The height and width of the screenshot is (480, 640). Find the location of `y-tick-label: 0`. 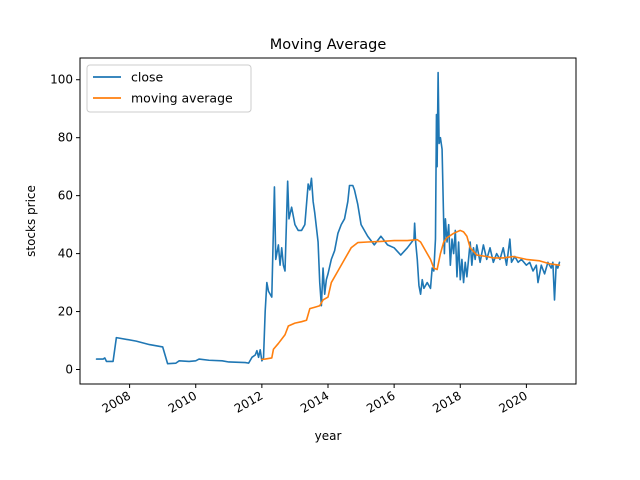

y-tick-label: 0 is located at coordinates (69, 370).